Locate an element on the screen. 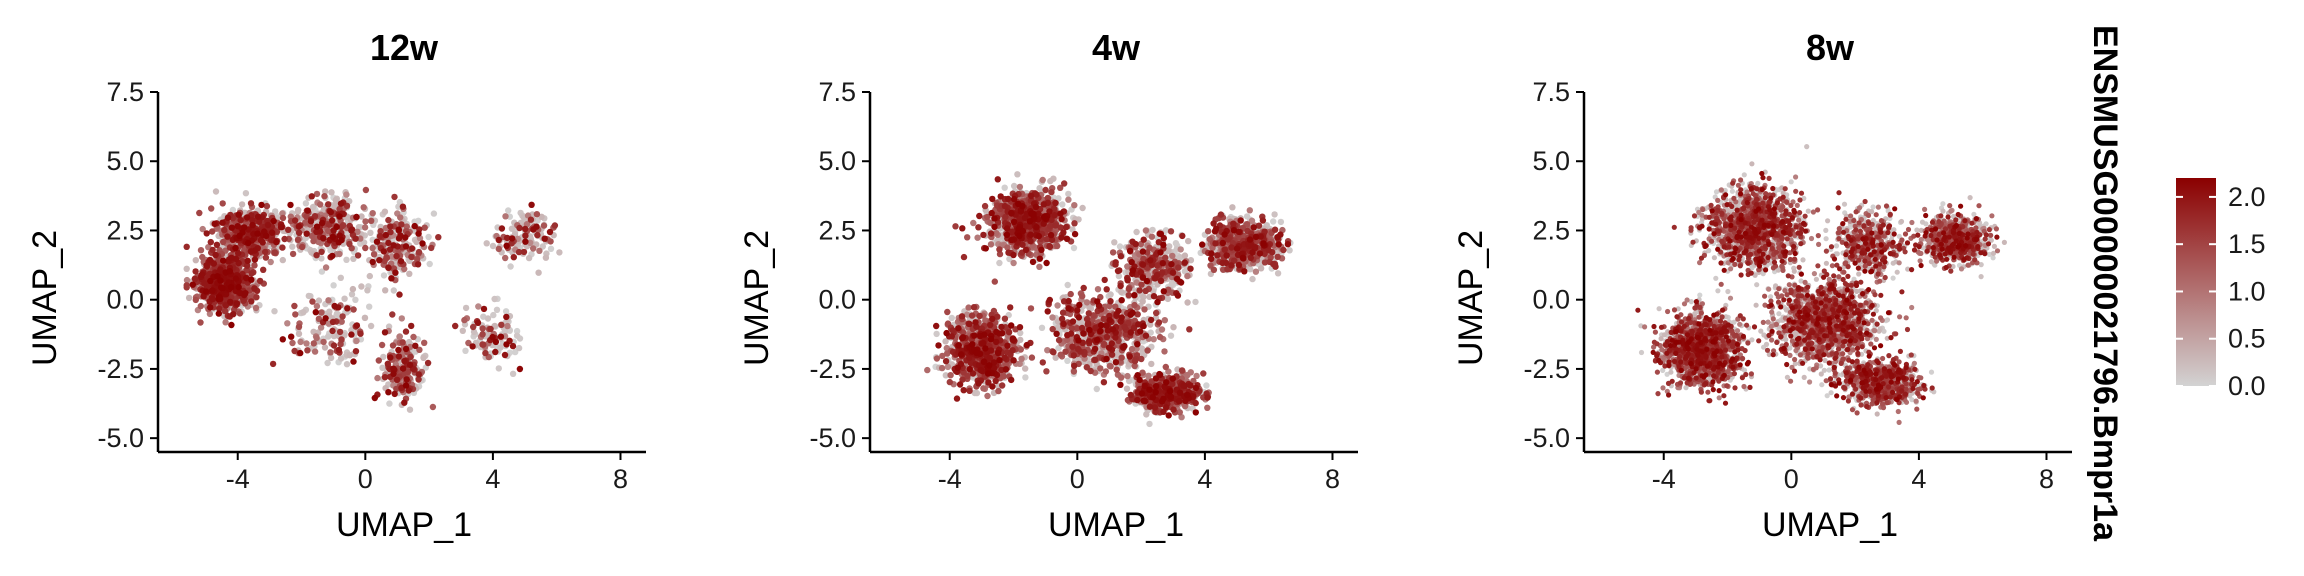 The image size is (2304, 576). y-tick-label: -5.0 is located at coordinates (120, 438).